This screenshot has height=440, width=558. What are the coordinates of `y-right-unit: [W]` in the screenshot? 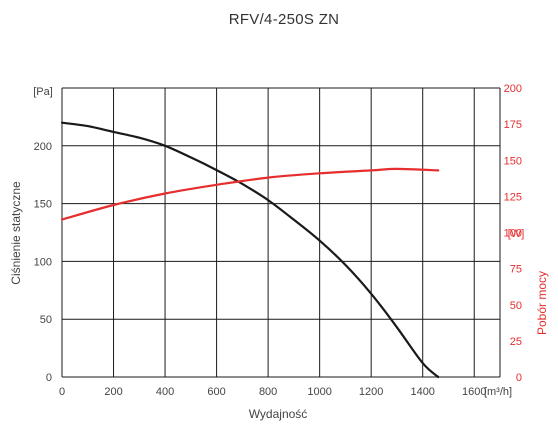 It's located at (516, 234).